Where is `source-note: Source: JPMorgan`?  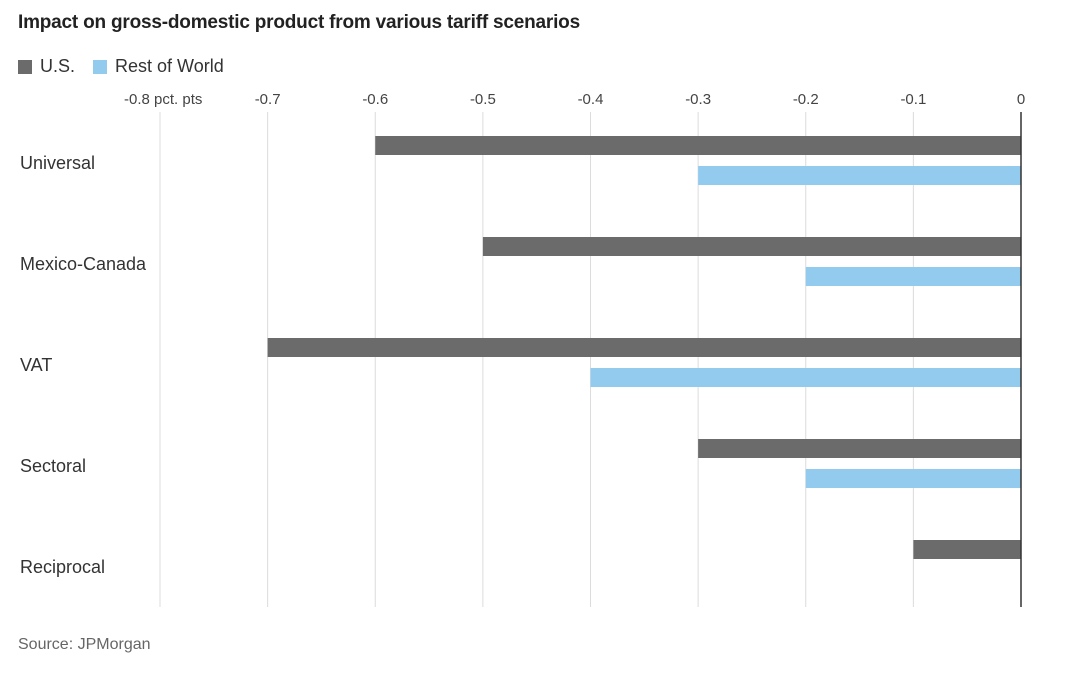 source-note: Source: JPMorgan is located at coordinates (84, 644).